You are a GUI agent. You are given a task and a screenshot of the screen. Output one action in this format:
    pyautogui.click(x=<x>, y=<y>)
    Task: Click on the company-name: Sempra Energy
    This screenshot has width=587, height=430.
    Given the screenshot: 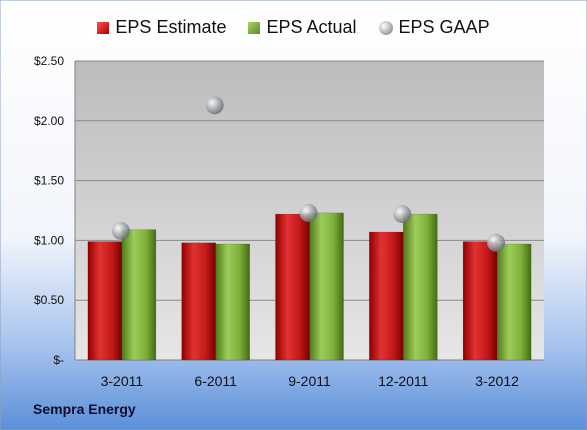 What is the action you would take?
    pyautogui.click(x=84, y=409)
    